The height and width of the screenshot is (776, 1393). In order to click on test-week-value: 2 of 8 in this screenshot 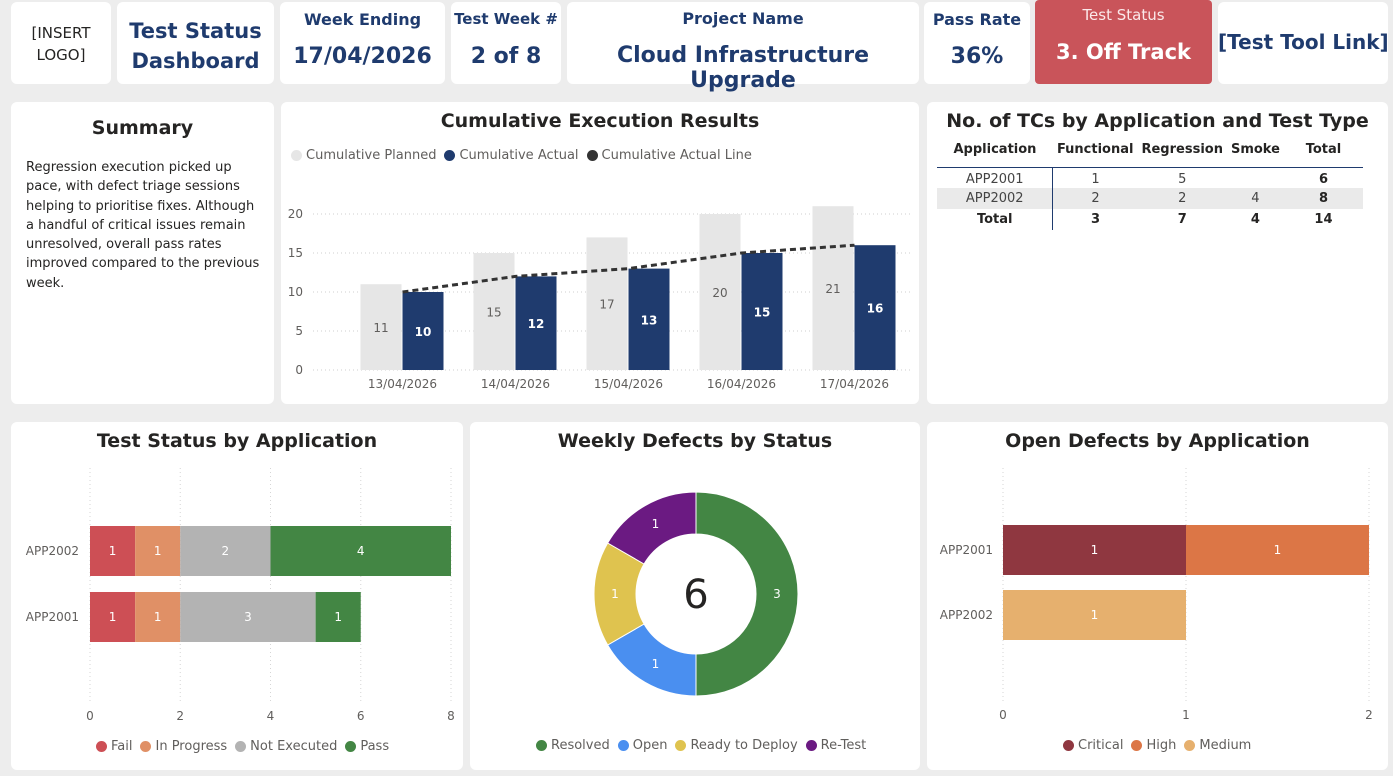, I will do `click(506, 56)`.